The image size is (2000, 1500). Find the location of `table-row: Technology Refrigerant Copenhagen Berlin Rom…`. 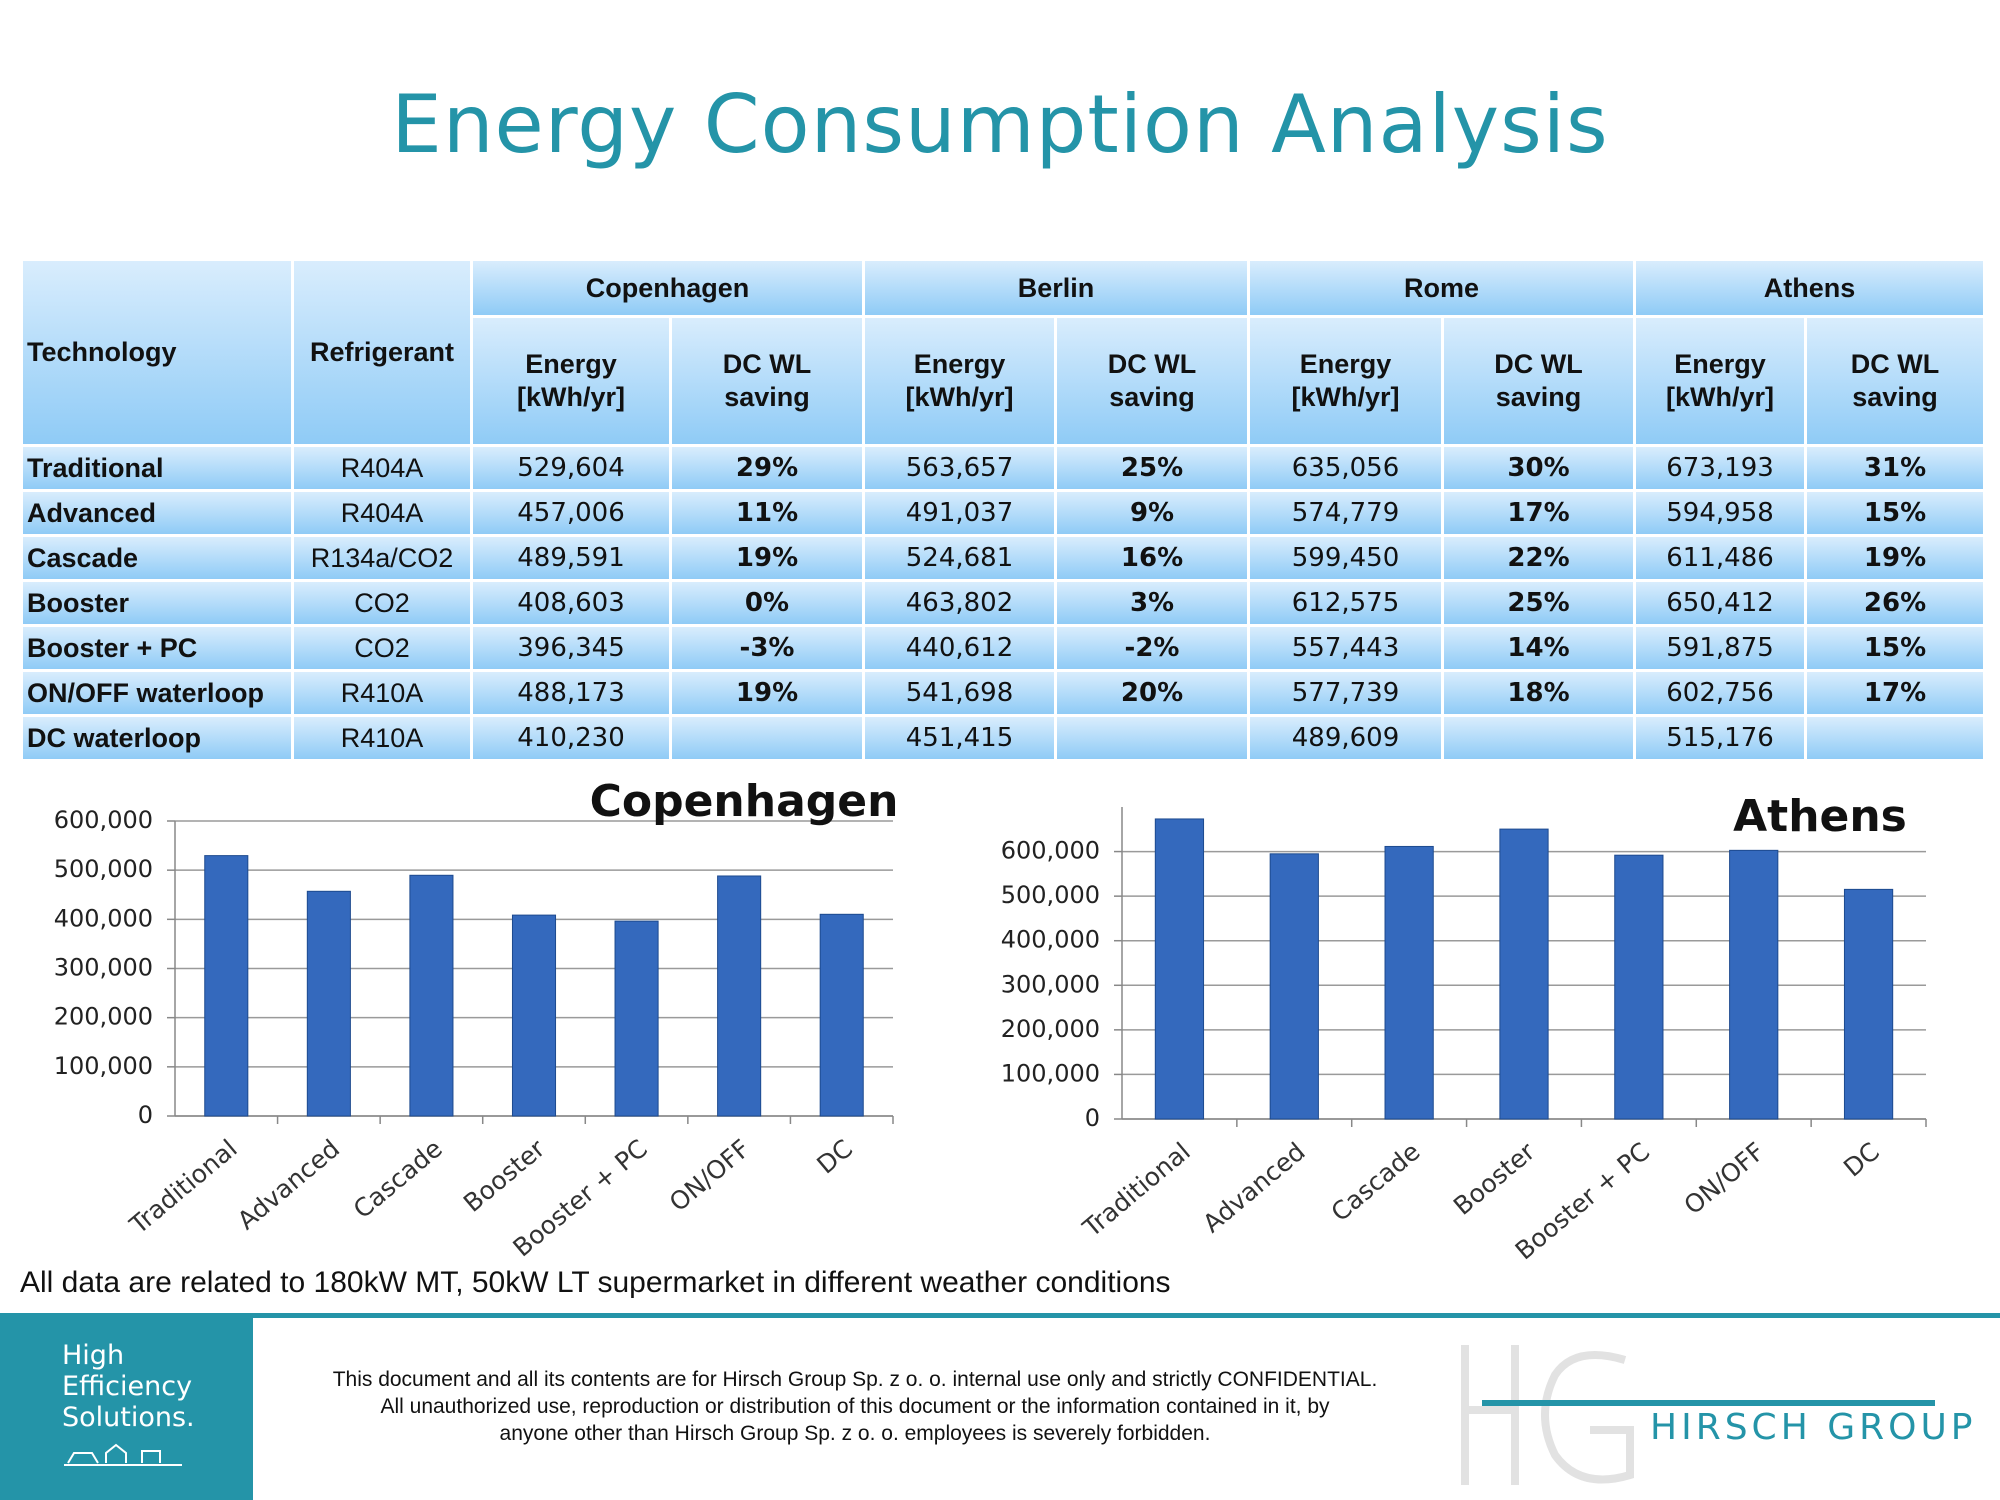

table-row: Technology Refrigerant Copenhagen Berlin Rom… is located at coordinates (1003, 352).